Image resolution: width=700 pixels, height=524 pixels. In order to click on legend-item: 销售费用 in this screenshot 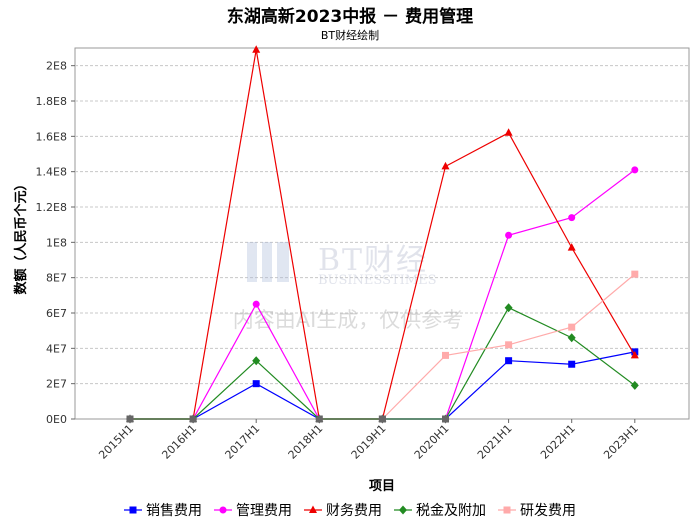, I will do `click(163, 510)`.